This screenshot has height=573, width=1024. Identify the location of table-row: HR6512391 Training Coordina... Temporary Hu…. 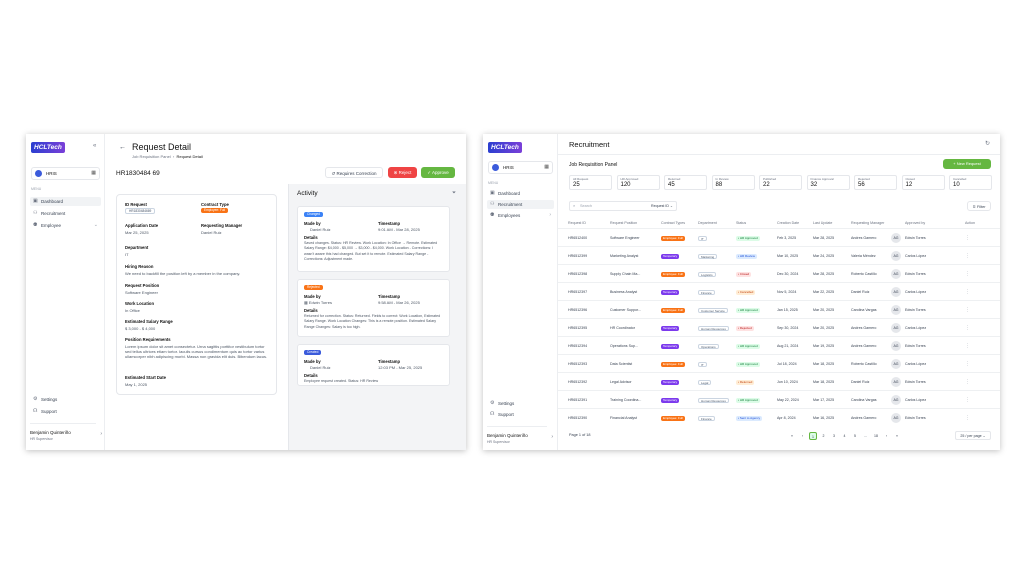
(779, 399).